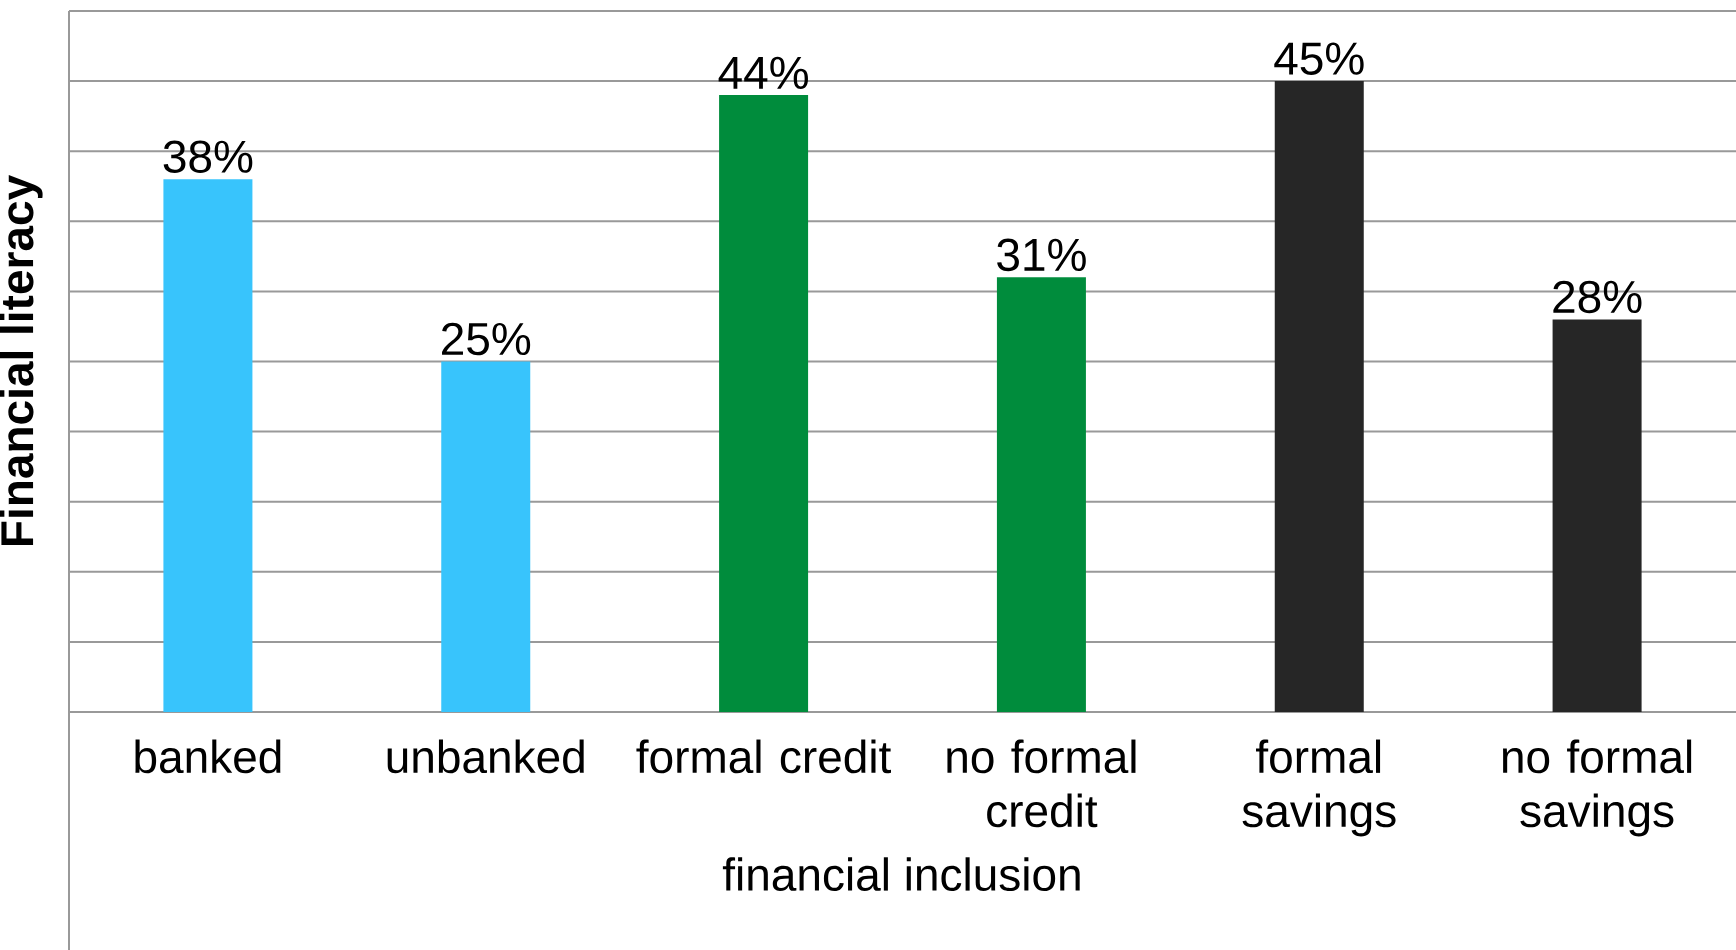 The width and height of the screenshot is (1736, 950). I want to click on x-tick-label: formal savings, so click(1319, 788).